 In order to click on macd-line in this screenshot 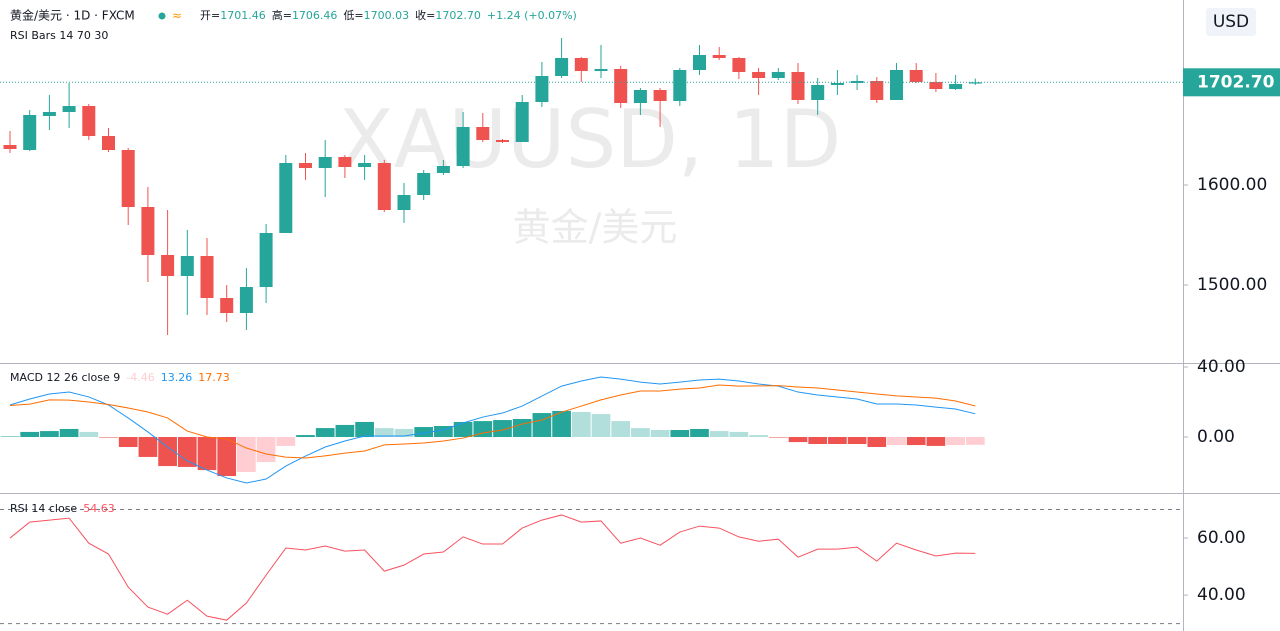, I will do `click(492, 430)`.